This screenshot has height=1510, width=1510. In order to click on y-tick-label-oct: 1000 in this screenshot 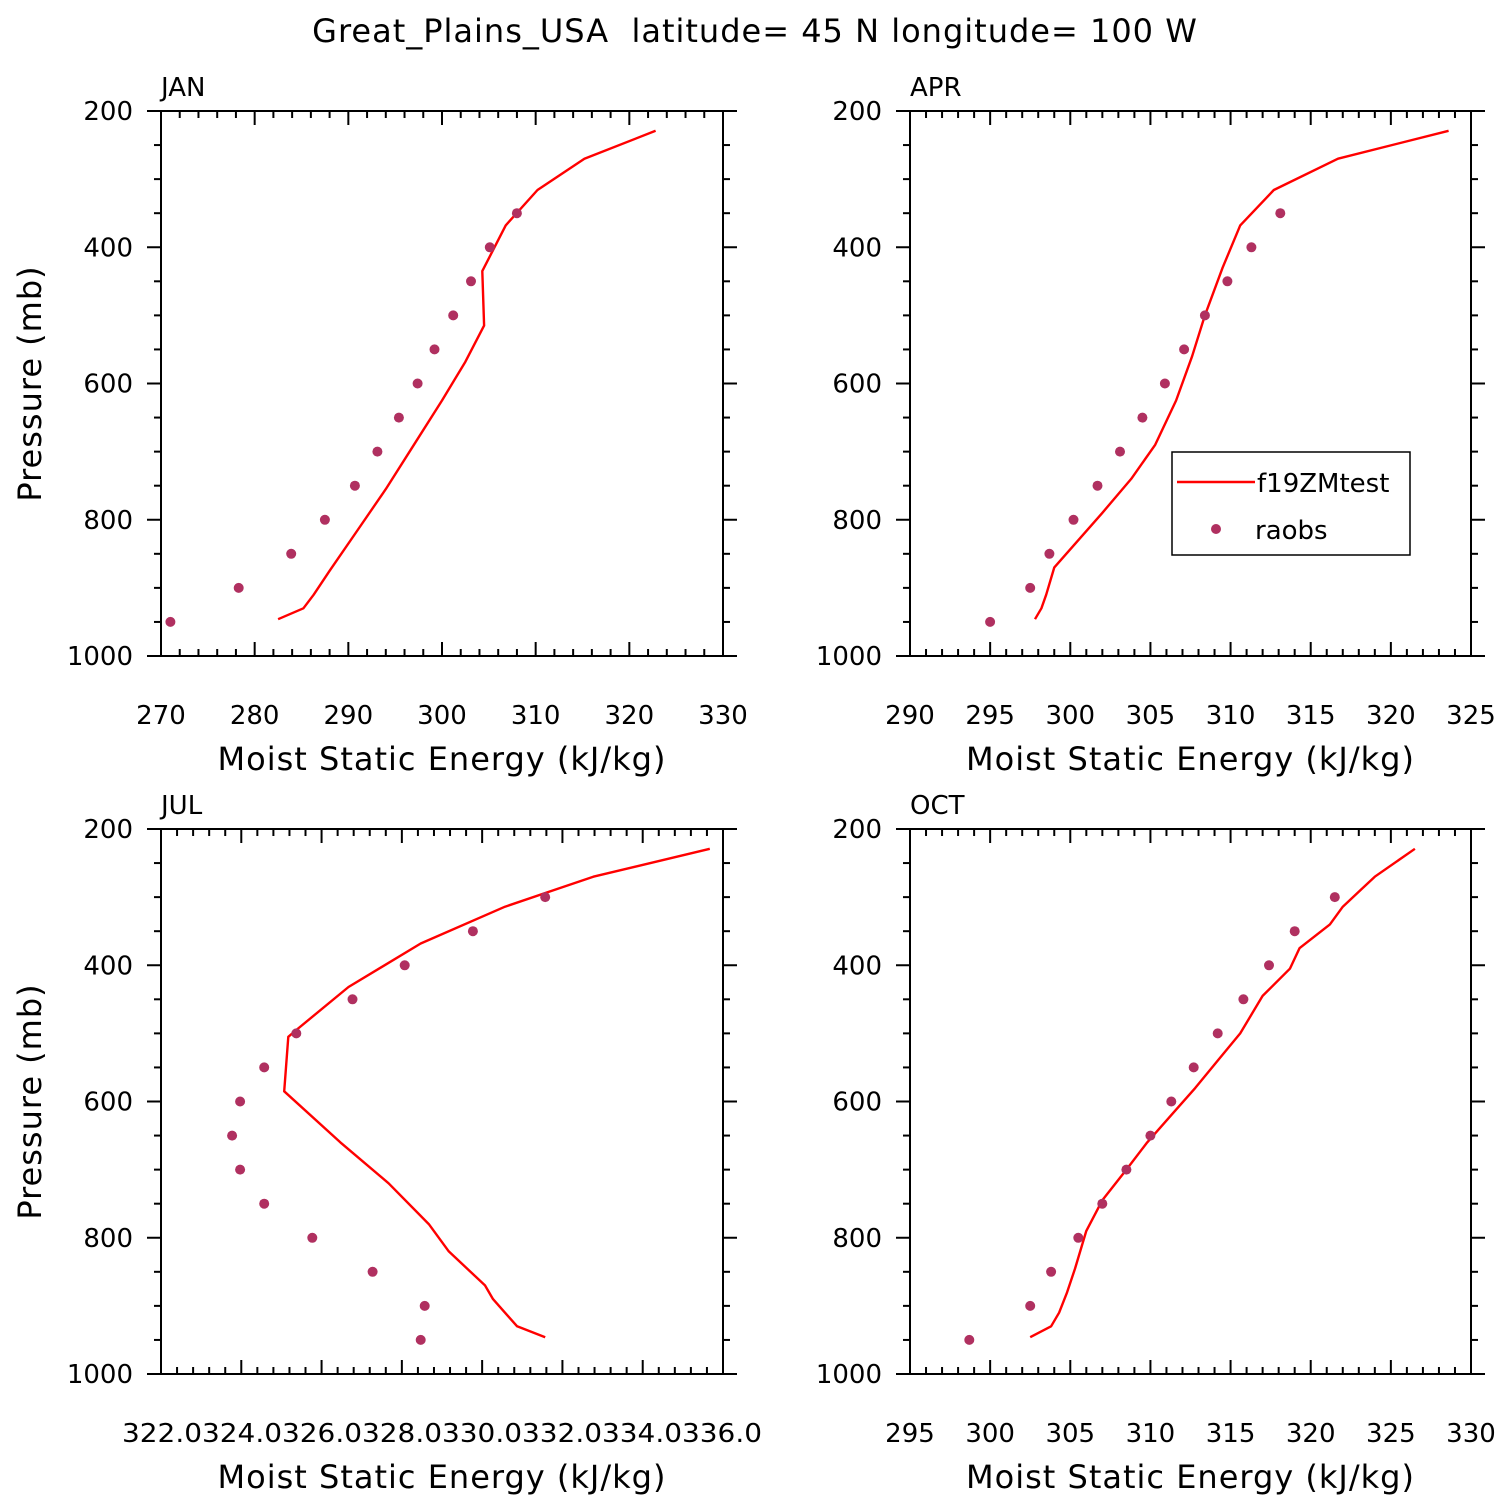, I will do `click(849, 1375)`.